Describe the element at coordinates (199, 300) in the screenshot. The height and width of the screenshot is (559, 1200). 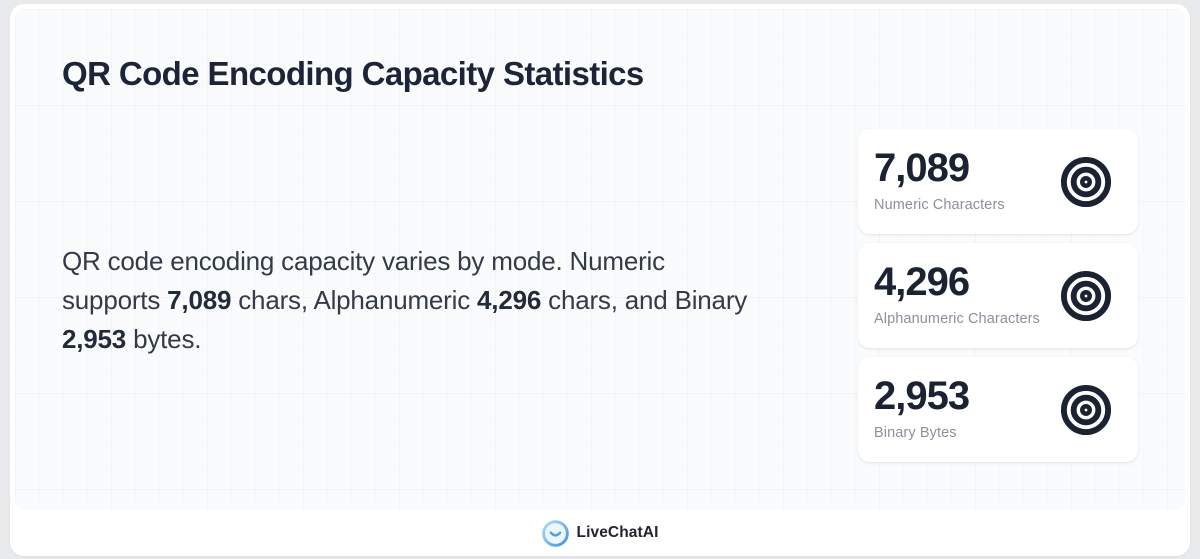
I see `stat-inline-numeric: 7,089` at that location.